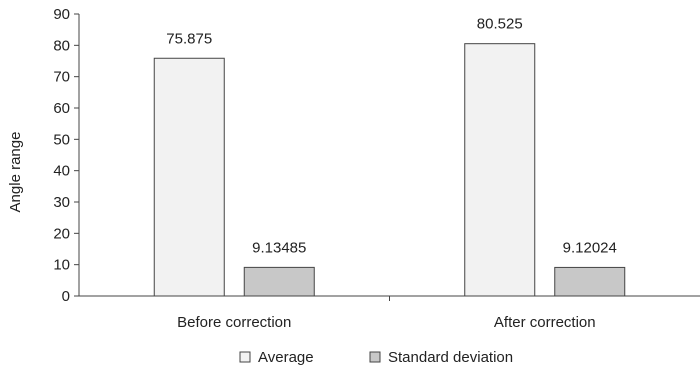 The height and width of the screenshot is (374, 700). Describe the element at coordinates (66, 155) in the screenshot. I see `y-axis-ticks: 0 10 20 30 40 50 60 70 80 90` at that location.